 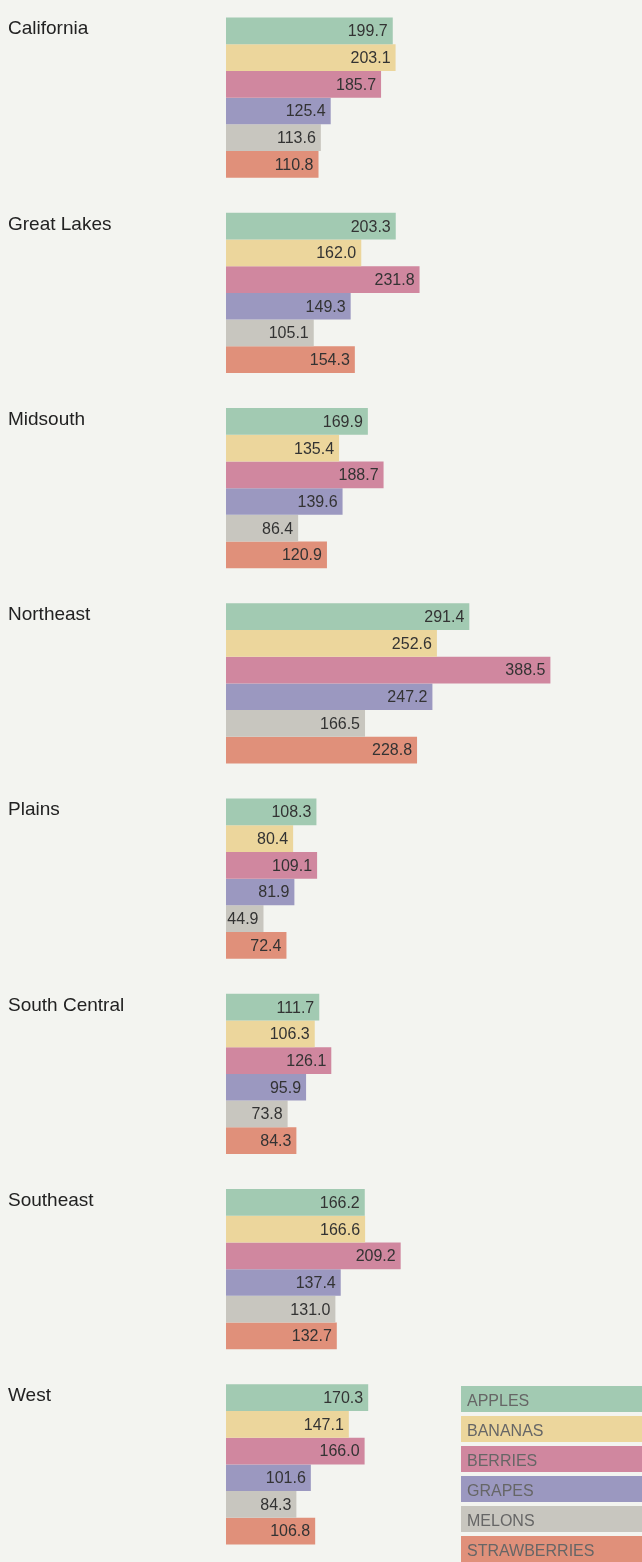 What do you see at coordinates (370, 226) in the screenshot?
I see `data-label: 203.3` at bounding box center [370, 226].